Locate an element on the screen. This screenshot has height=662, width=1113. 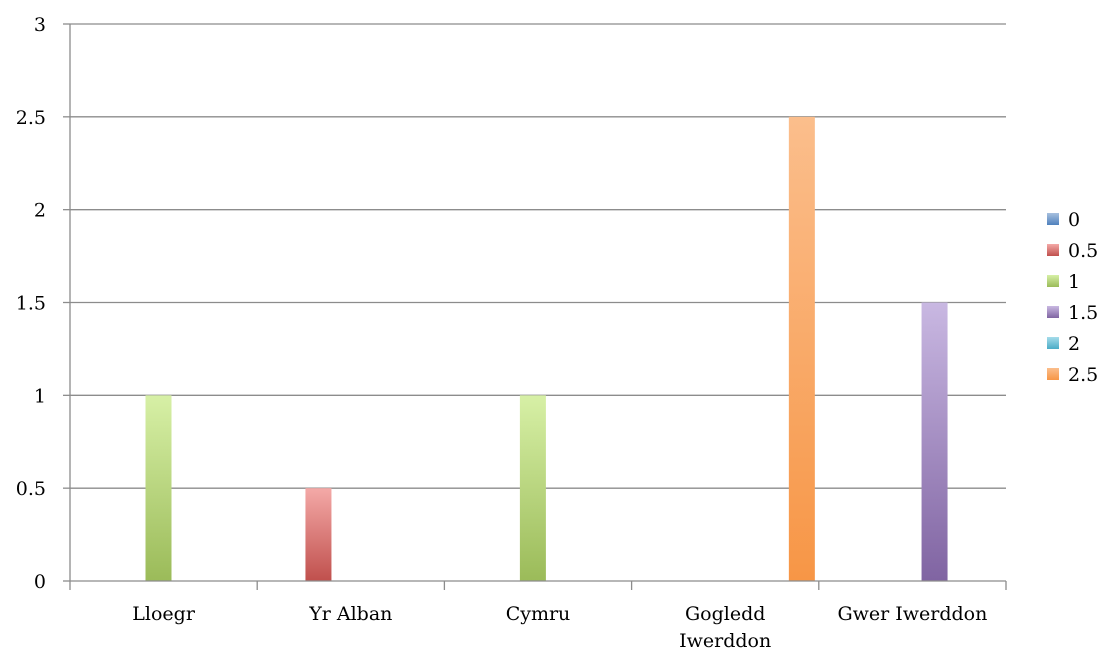
legend-item: 2 is located at coordinates (1063, 344).